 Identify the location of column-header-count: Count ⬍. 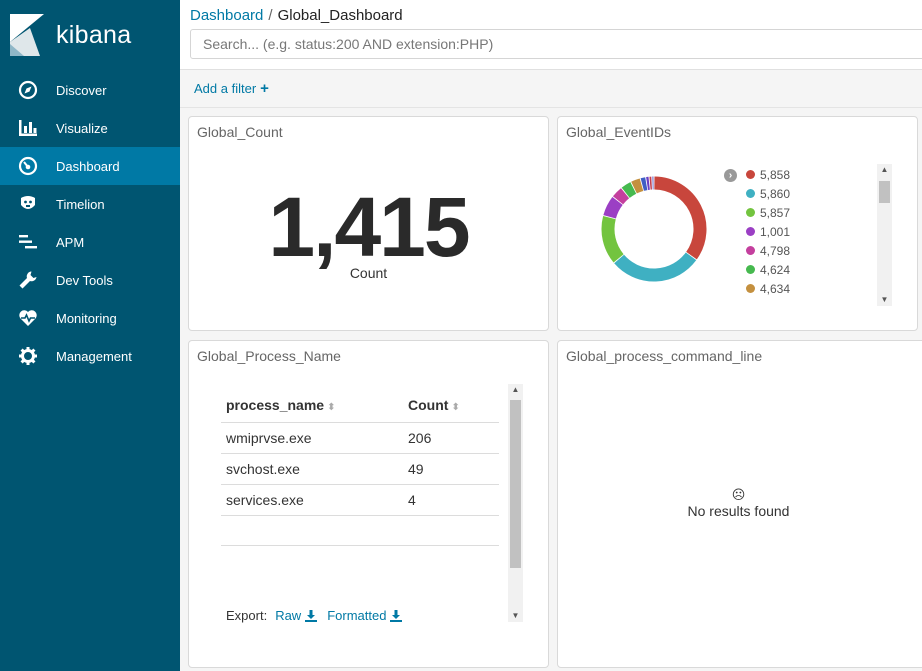
(451, 406).